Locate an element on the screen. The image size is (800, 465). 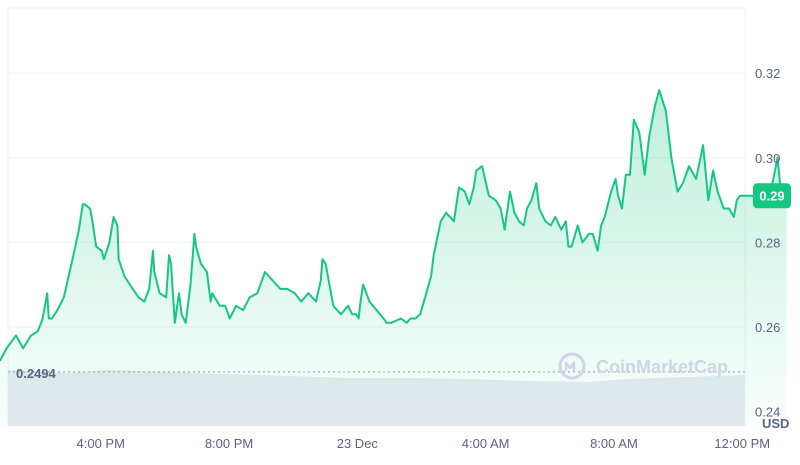
y-tick-label: 0.32 is located at coordinates (767, 73).